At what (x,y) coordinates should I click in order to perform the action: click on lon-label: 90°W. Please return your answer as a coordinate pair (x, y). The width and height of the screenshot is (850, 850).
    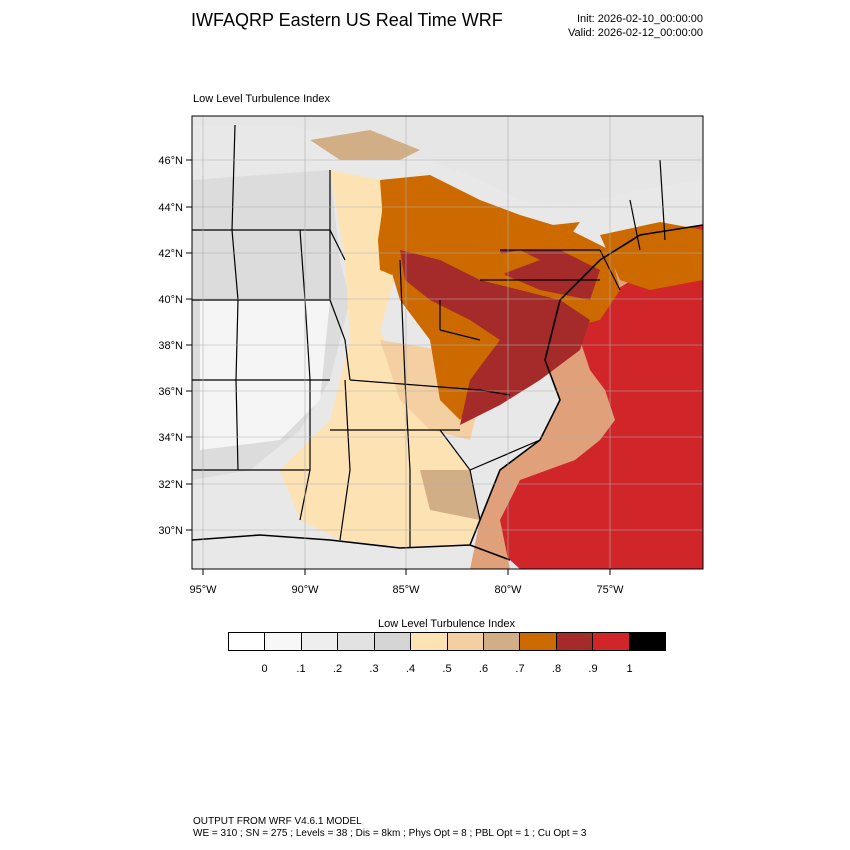
    Looking at the image, I should click on (305, 590).